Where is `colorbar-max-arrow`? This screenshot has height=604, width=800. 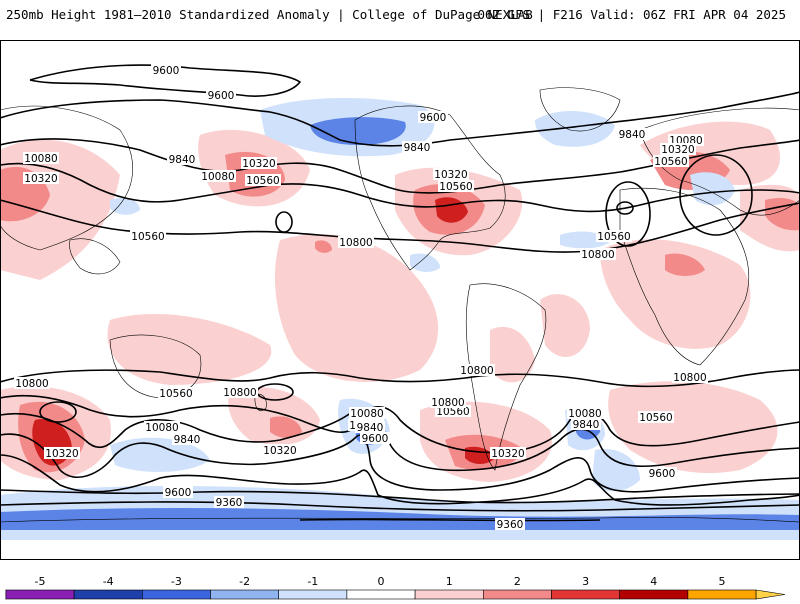 colorbar-max-arrow is located at coordinates (770, 594).